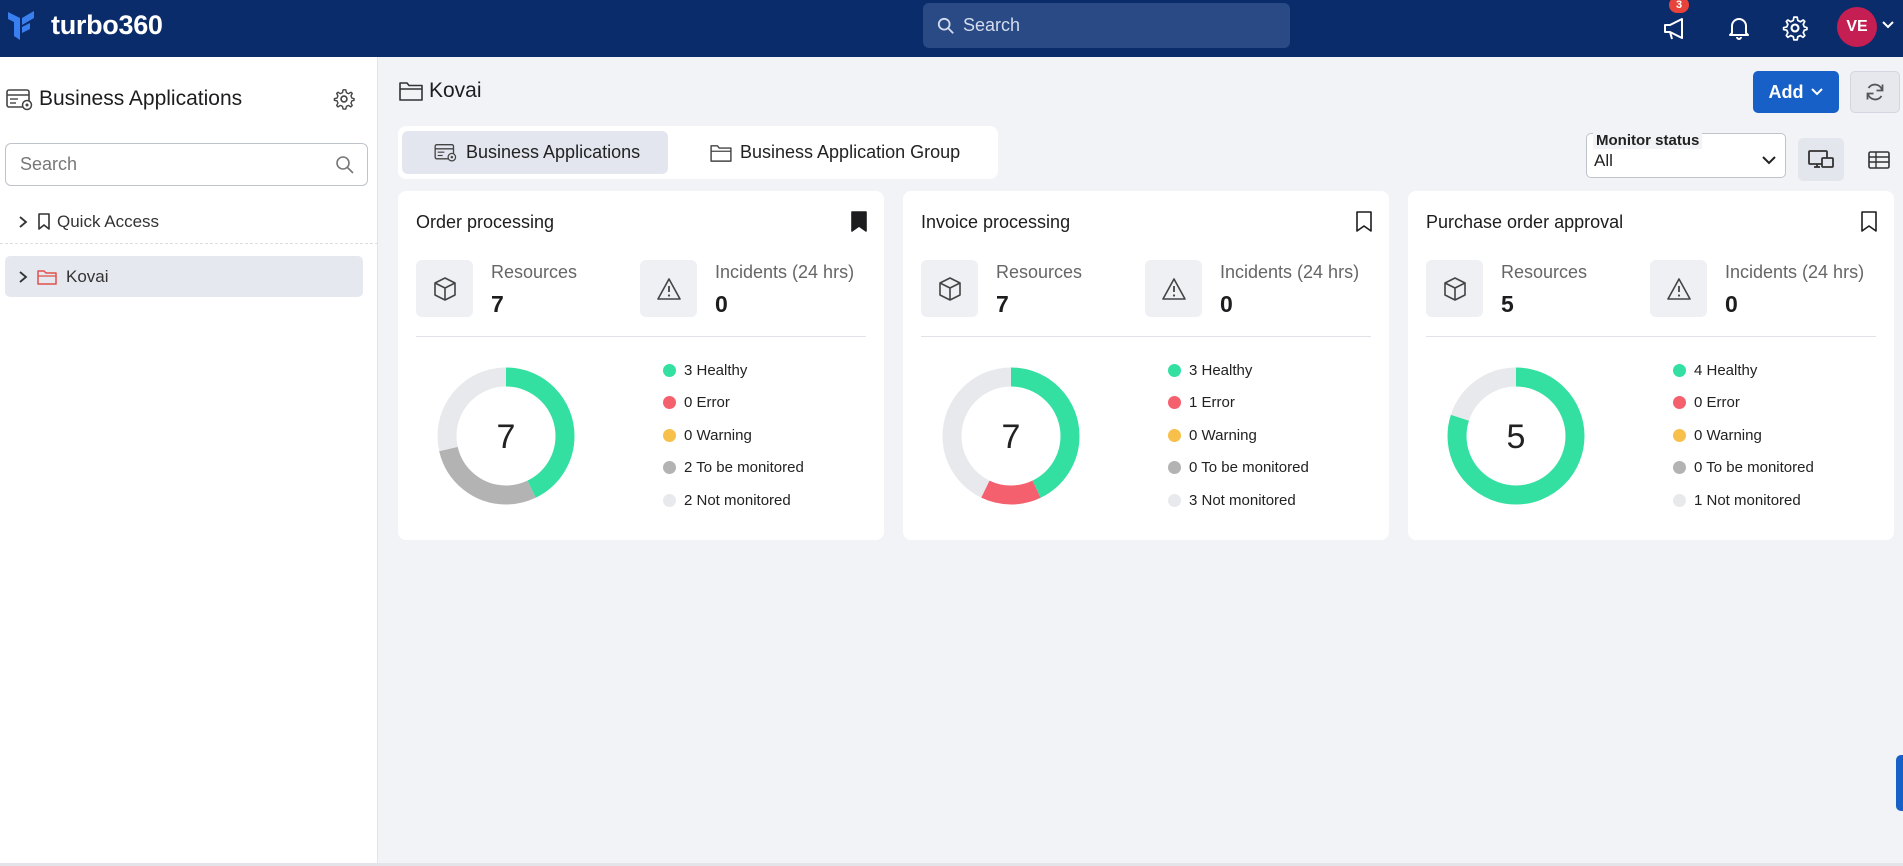  Describe the element at coordinates (1743, 370) in the screenshot. I see `legend-item: 4 Healthy` at that location.